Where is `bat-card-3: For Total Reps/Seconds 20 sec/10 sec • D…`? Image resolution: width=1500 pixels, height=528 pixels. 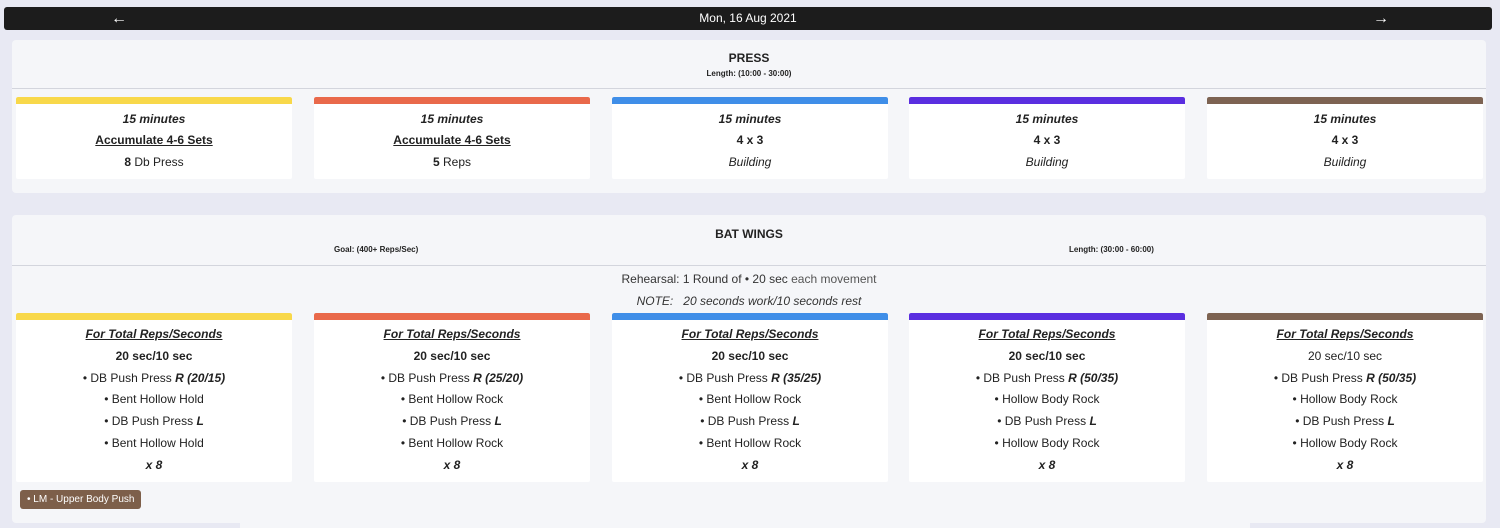
bat-card-3: For Total Reps/Seconds 20 sec/10 sec • D… is located at coordinates (750, 397).